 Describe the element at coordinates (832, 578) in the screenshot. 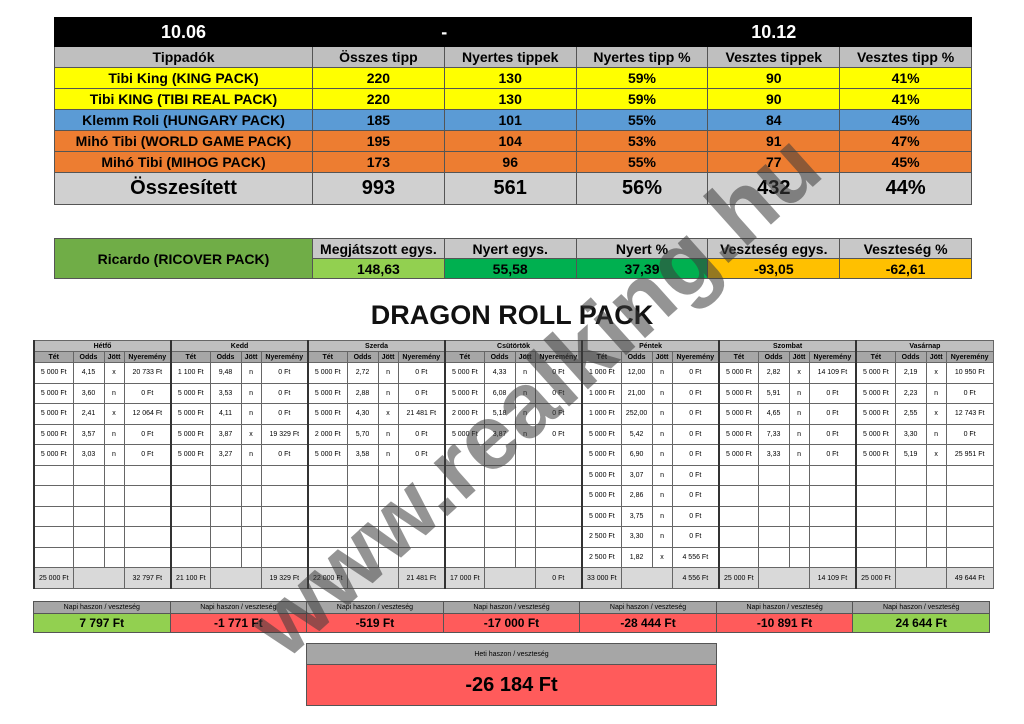

I see `total-winnings: 14 109 Ft` at that location.